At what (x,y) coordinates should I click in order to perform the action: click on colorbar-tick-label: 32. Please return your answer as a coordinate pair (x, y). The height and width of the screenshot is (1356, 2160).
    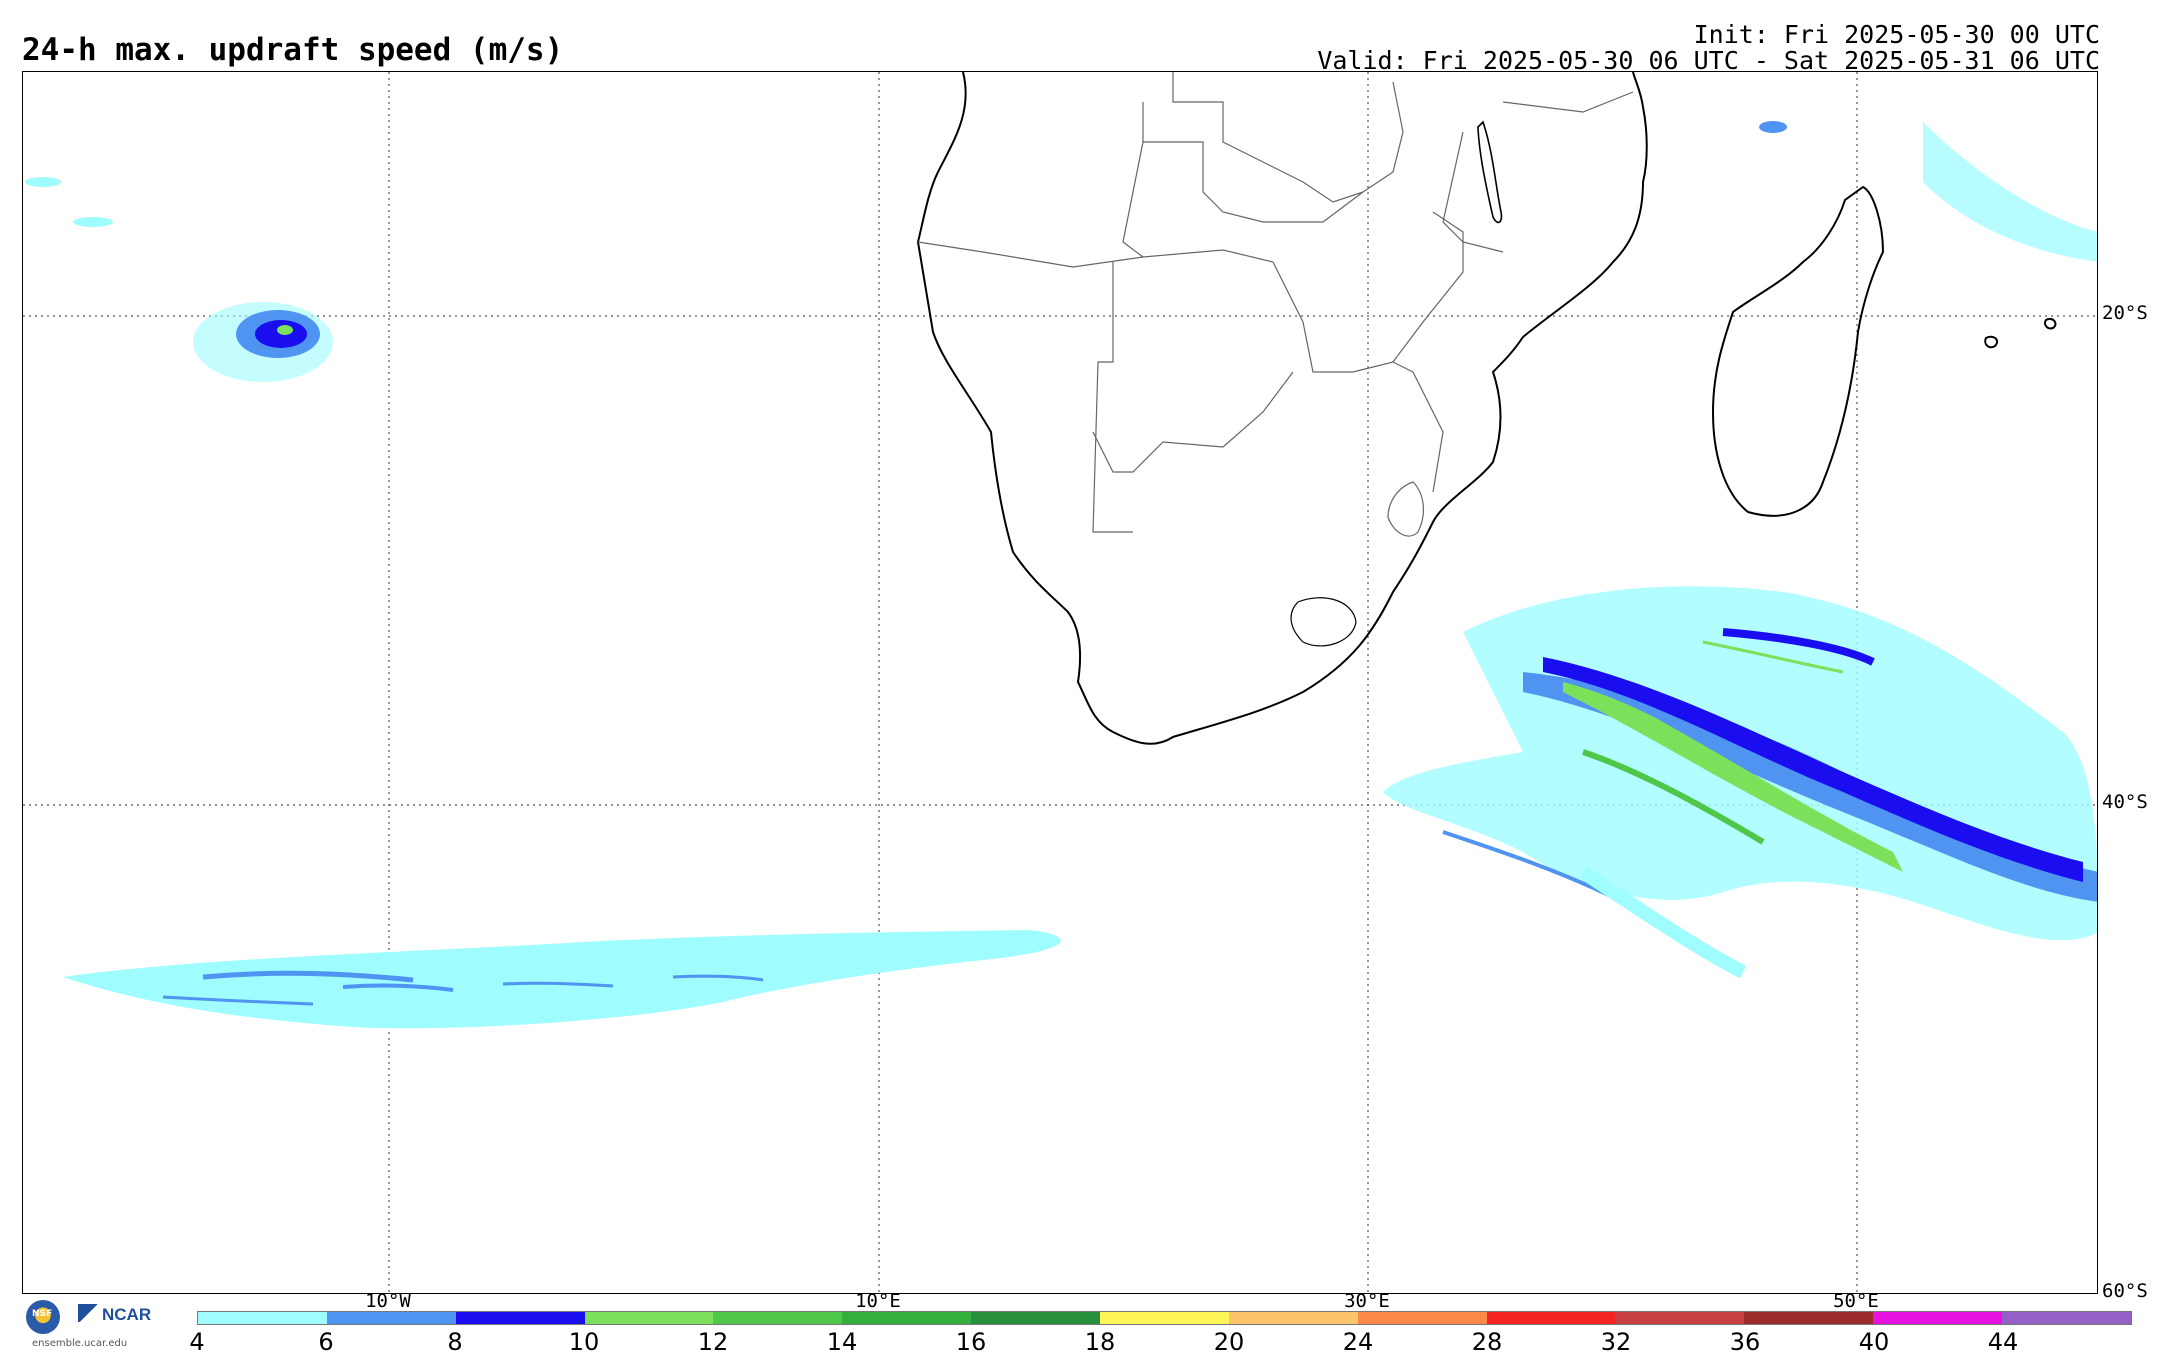
    Looking at the image, I should click on (1616, 1342).